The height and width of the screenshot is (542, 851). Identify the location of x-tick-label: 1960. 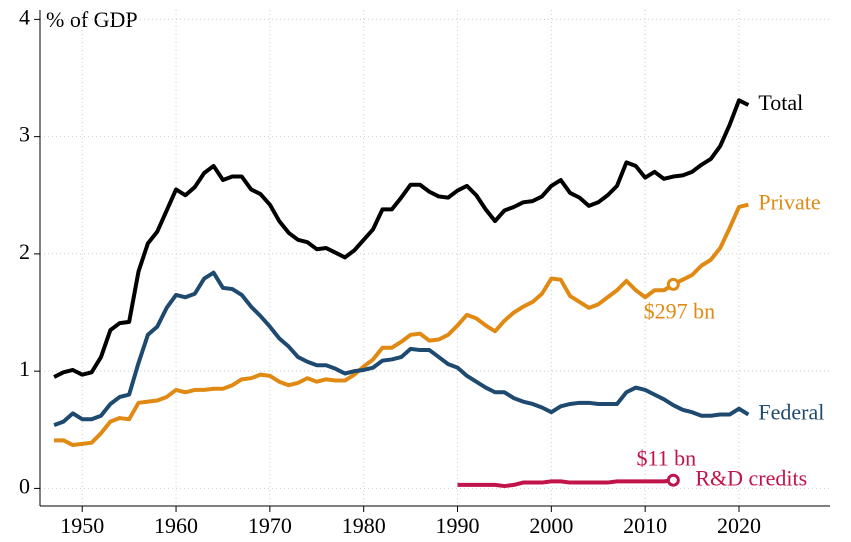
(176, 525).